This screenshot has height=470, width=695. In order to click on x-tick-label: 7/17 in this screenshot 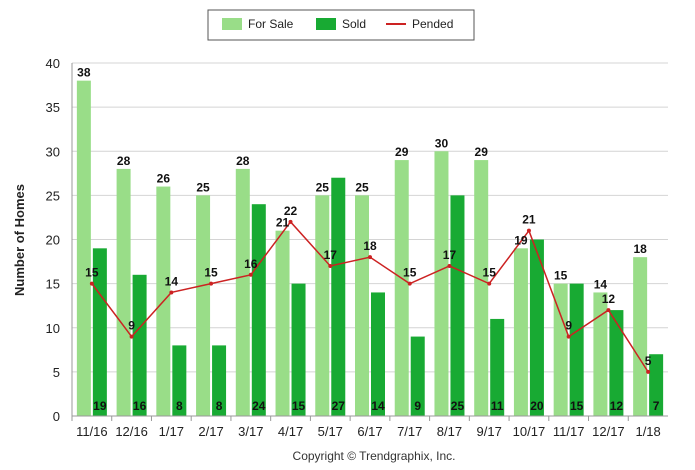, I will do `click(409, 431)`.